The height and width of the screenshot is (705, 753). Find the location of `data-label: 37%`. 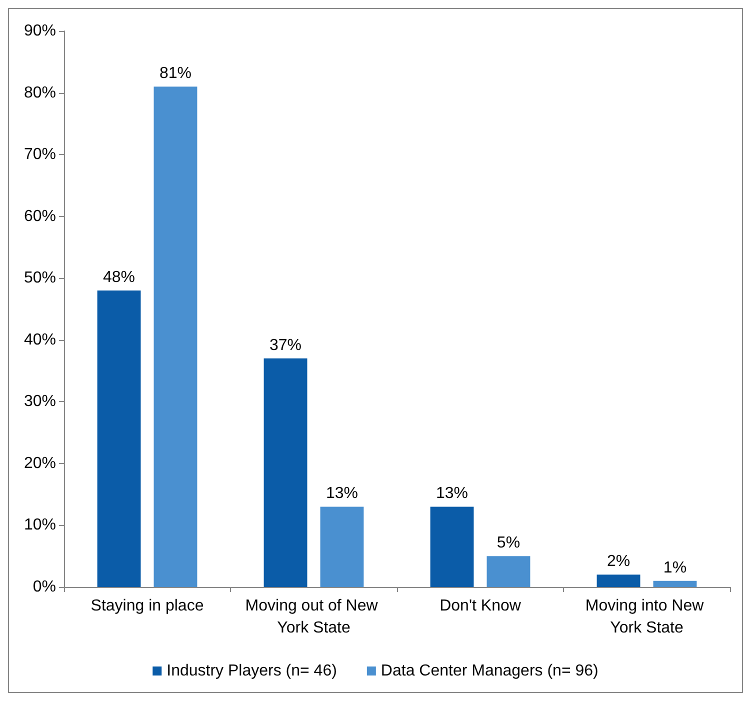

data-label: 37% is located at coordinates (286, 345).